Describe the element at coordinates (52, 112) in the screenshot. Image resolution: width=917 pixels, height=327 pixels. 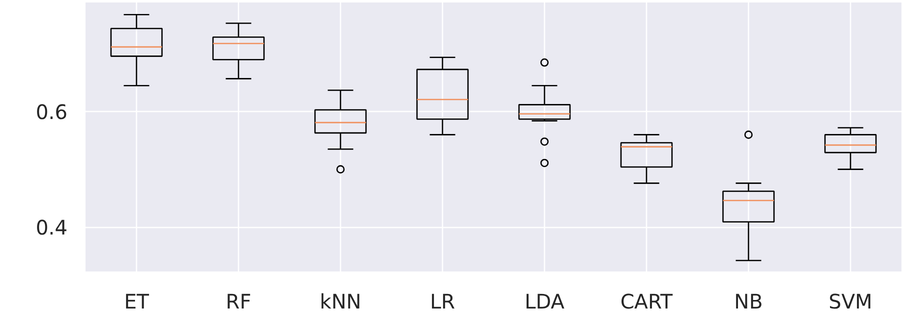
I see `y-tick-label: 0.6` at that location.